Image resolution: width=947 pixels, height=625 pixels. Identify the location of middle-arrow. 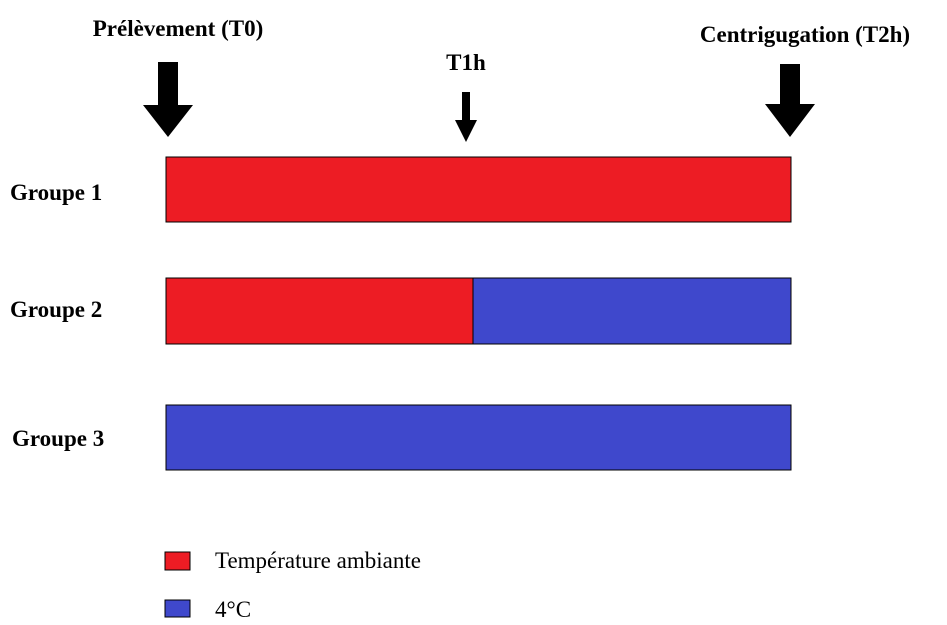
(466, 117).